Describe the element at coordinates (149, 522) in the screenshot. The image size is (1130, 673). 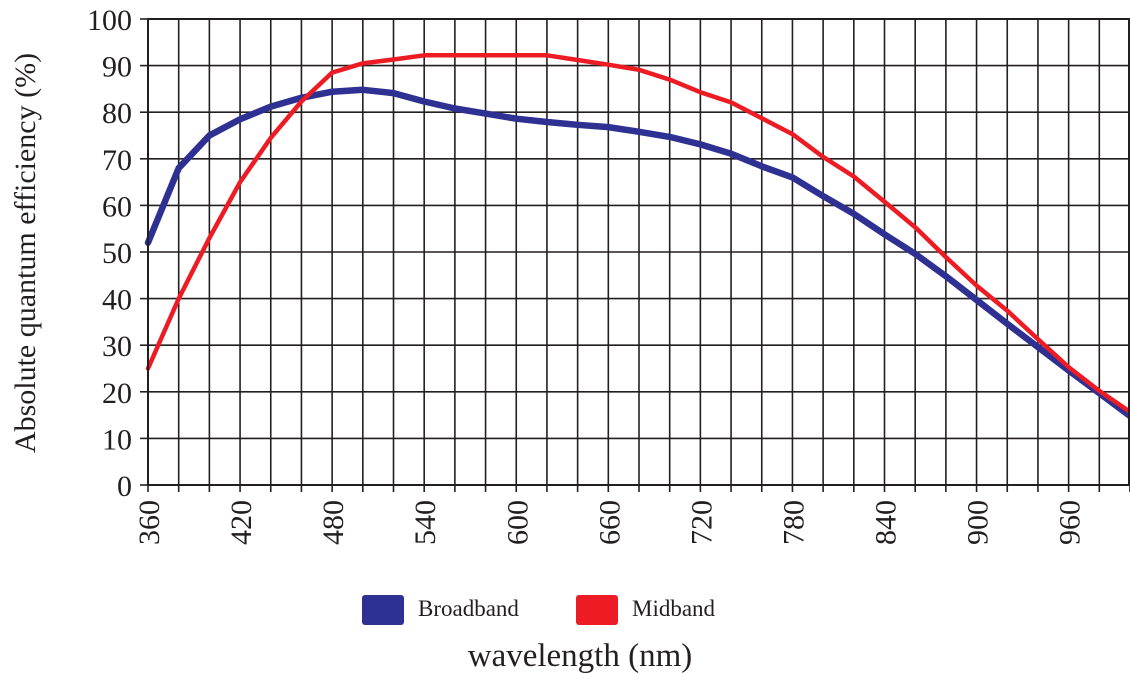
I see `x-tick-label: 360` at that location.